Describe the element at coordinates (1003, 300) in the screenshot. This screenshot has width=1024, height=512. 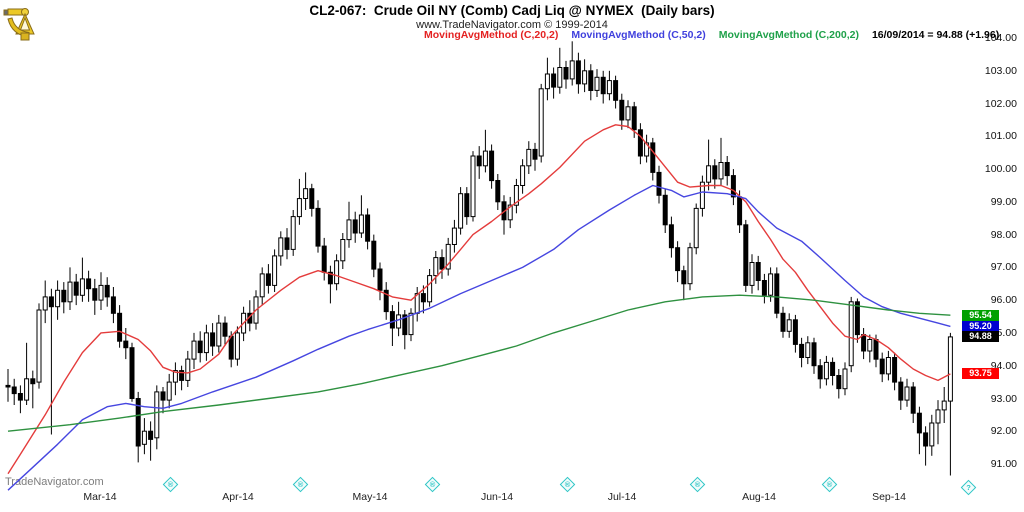
I see `y-axis-label: 96.00` at that location.